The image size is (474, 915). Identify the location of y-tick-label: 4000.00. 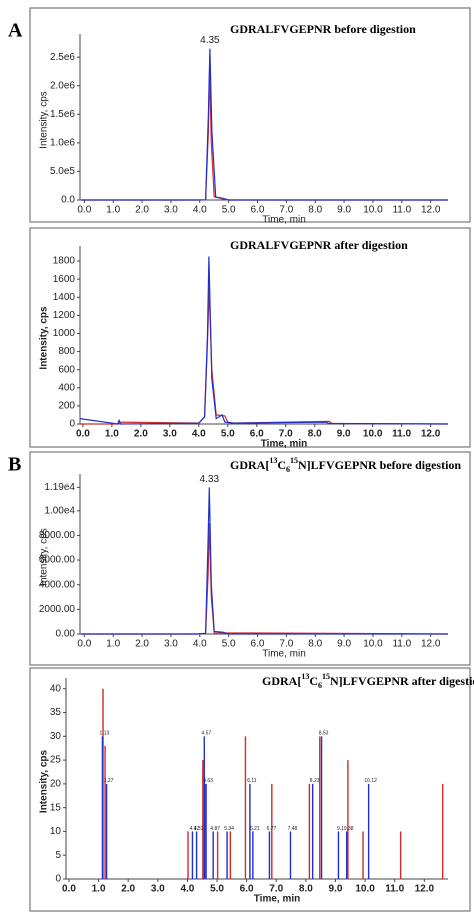
(57, 584).